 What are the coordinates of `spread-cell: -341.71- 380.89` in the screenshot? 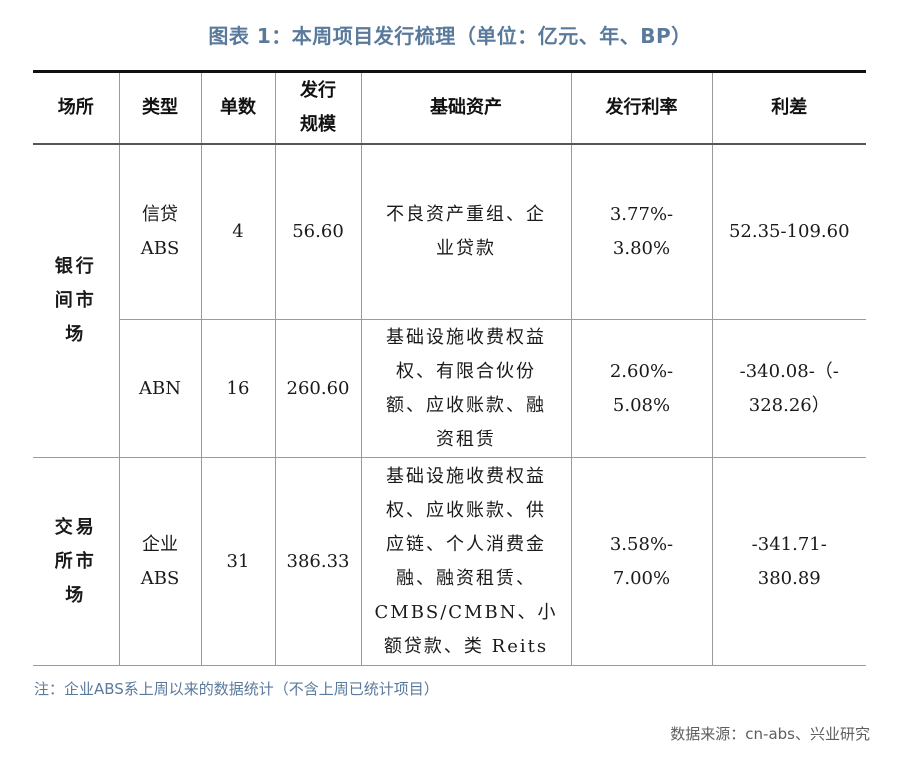 It's located at (788, 561).